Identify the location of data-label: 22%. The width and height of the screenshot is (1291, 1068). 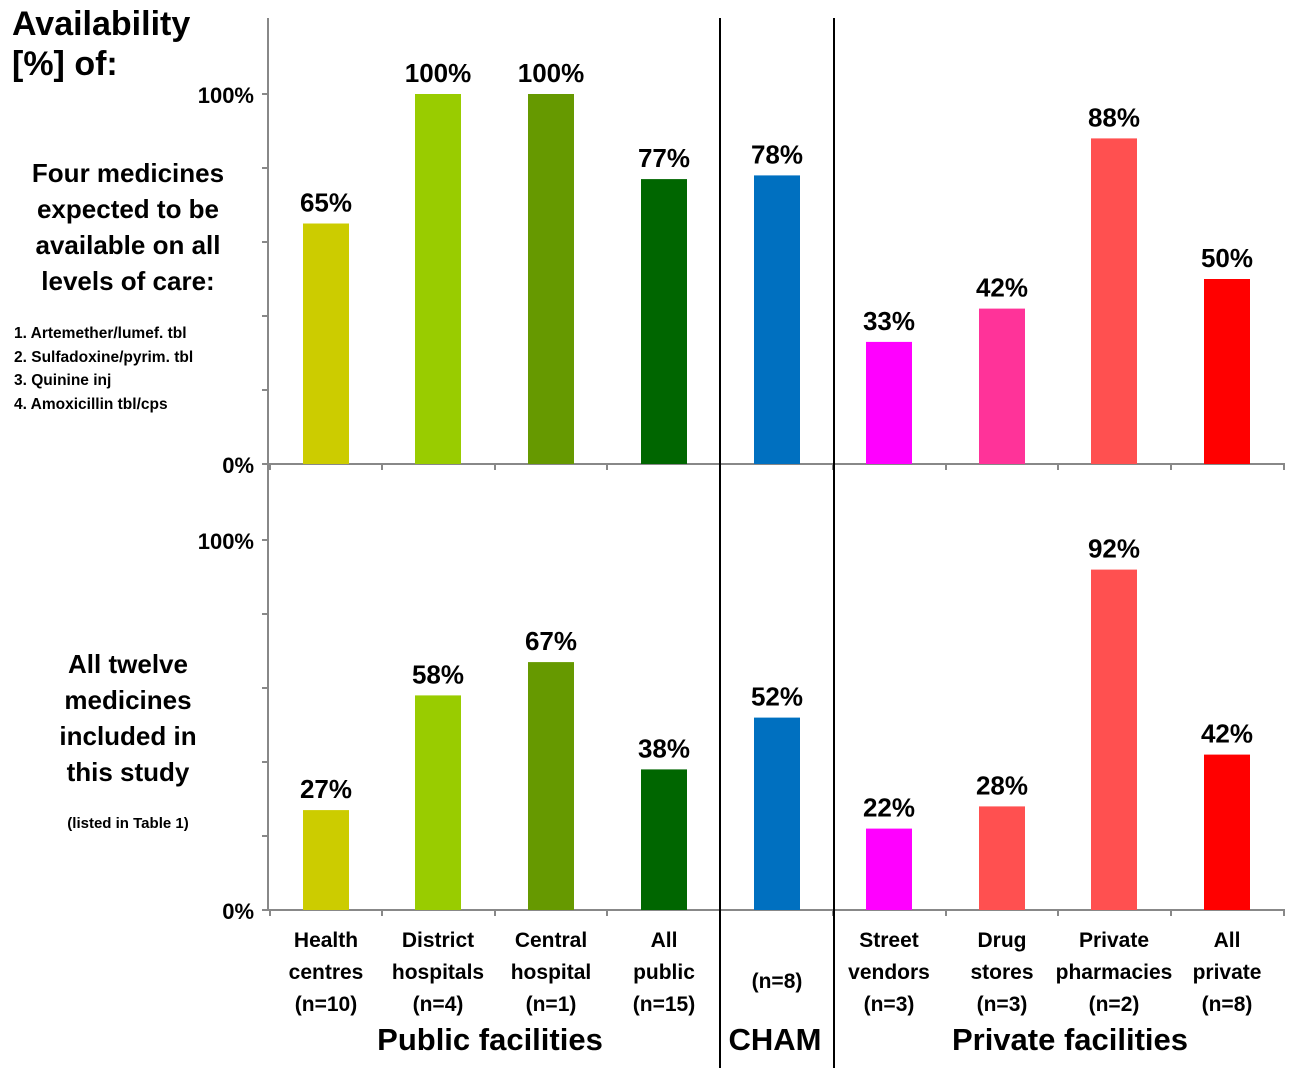
(889, 808).